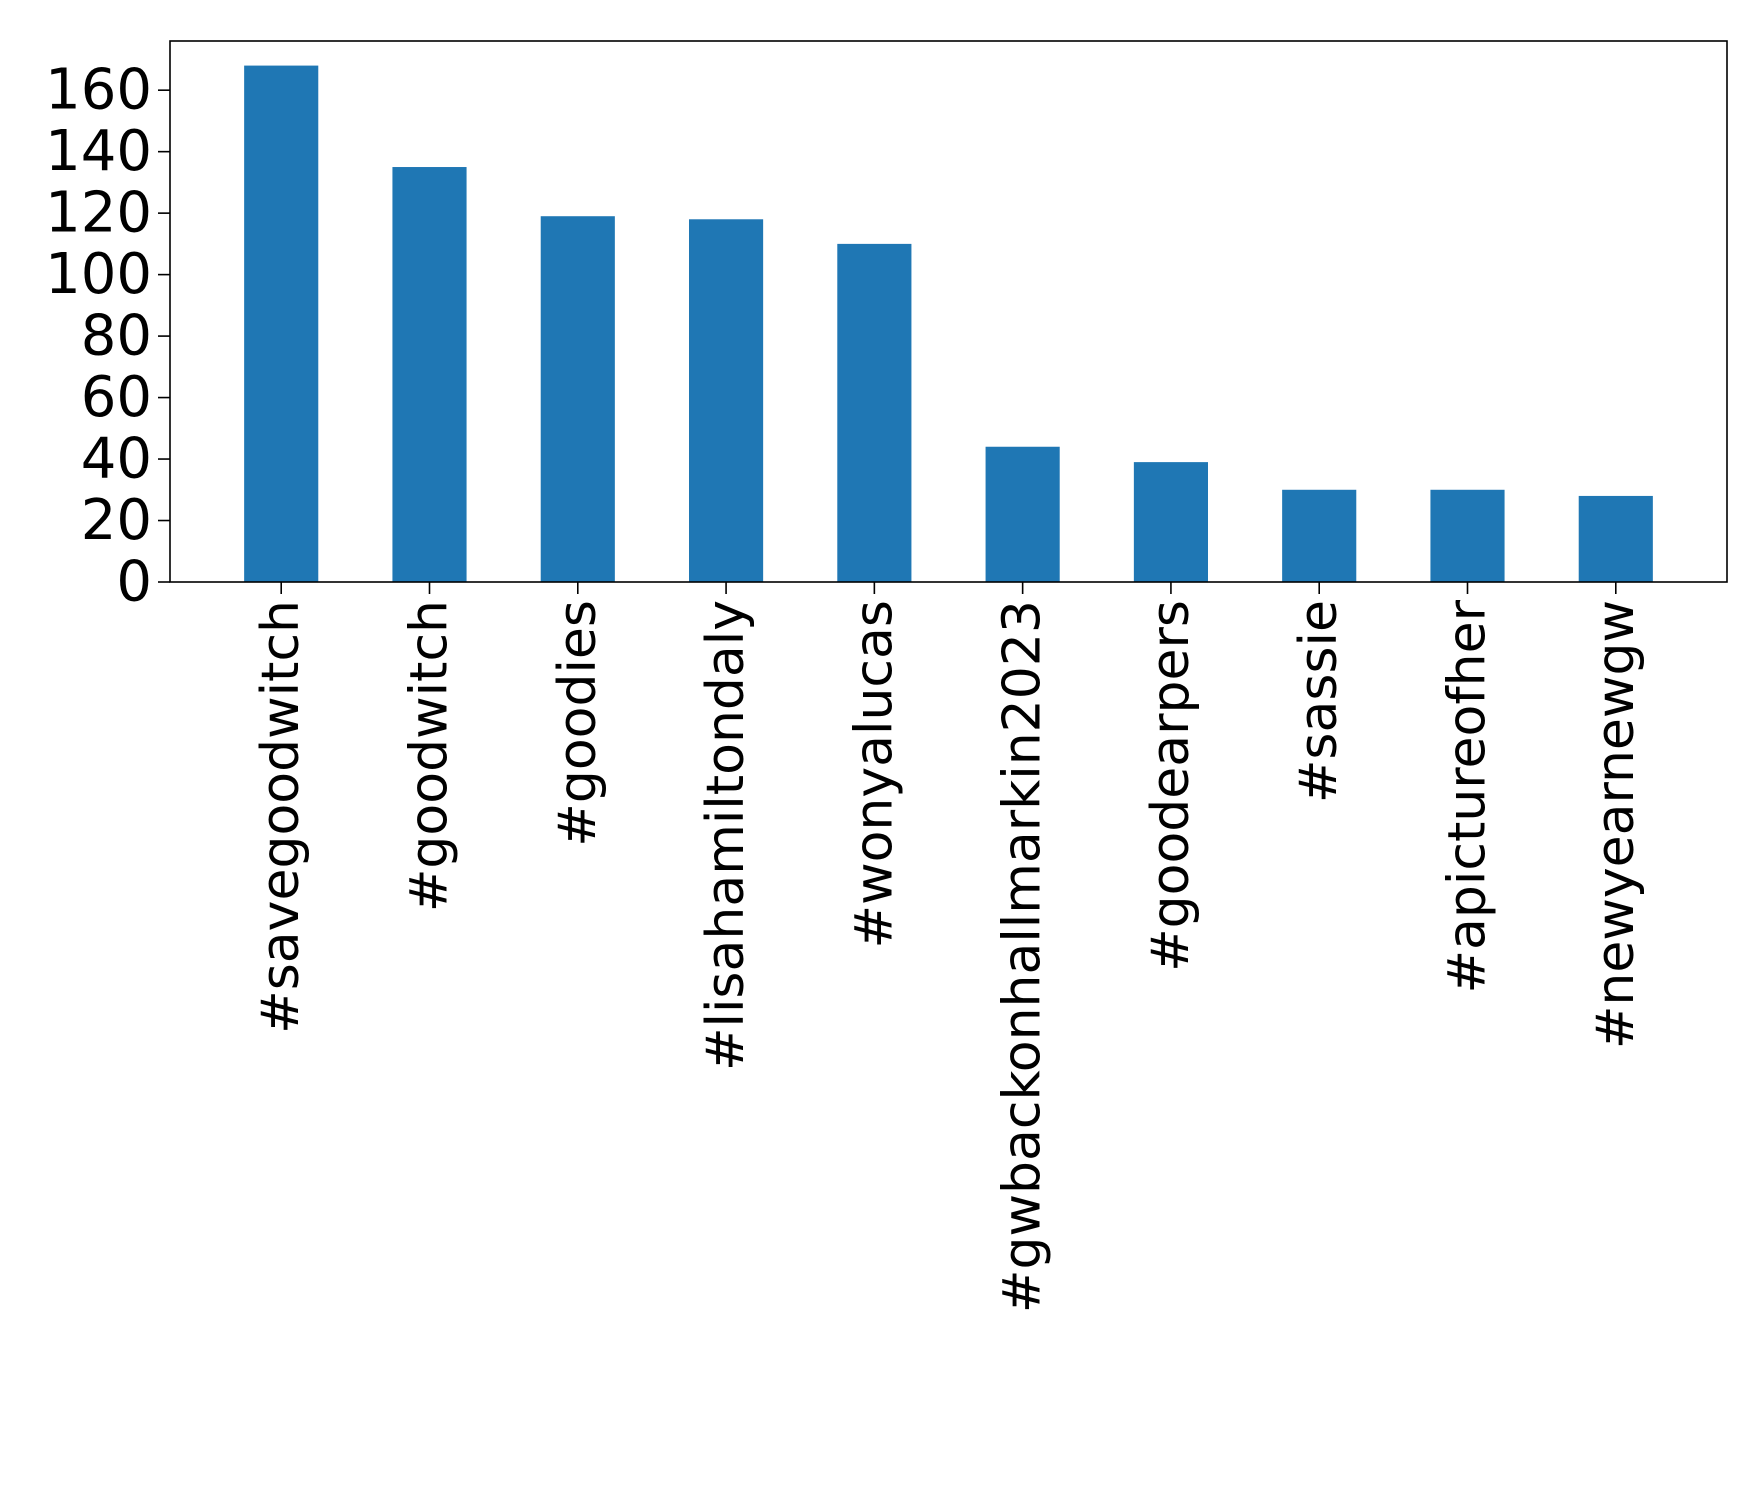  I want to click on bar-goodwitch, so click(429, 374).